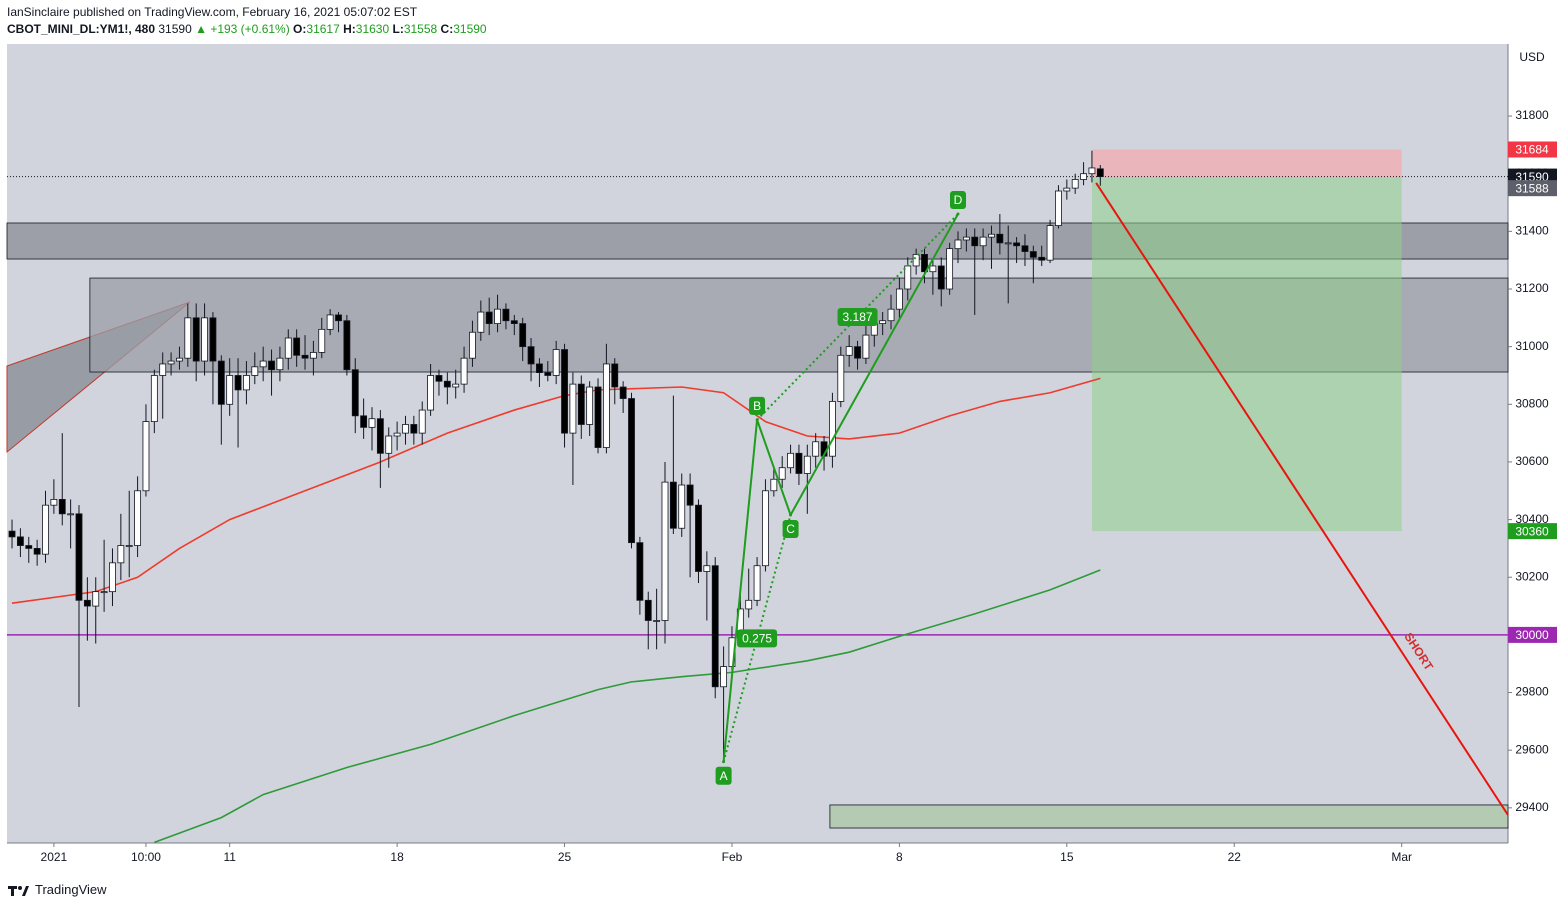 The height and width of the screenshot is (909, 1565). Describe the element at coordinates (1532, 231) in the screenshot. I see `y-tick-label: 31400` at that location.